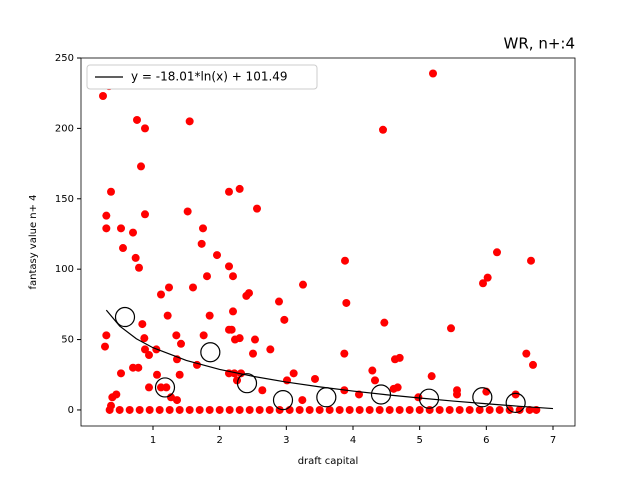  I want to click on fit-line, so click(329, 359).